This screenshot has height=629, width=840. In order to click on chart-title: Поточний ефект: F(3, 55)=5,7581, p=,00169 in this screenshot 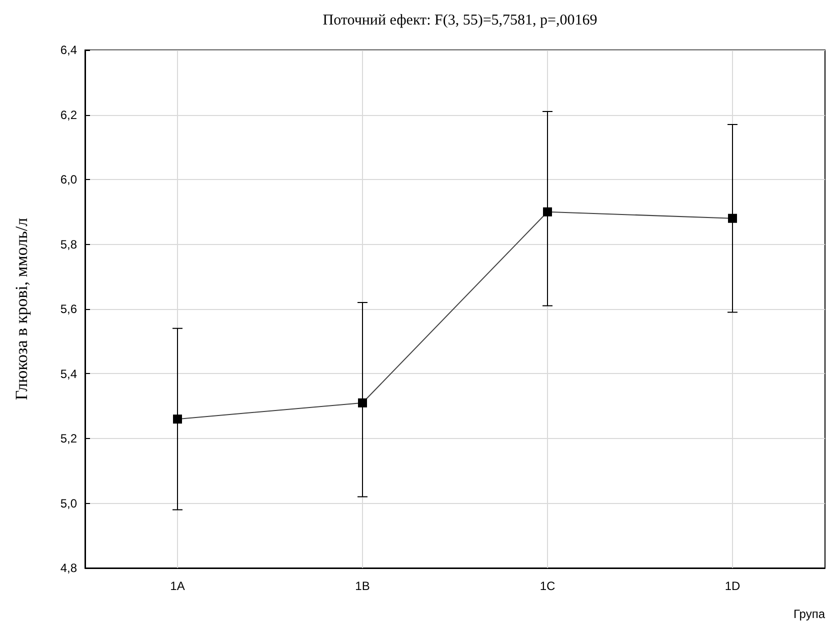, I will do `click(460, 20)`.